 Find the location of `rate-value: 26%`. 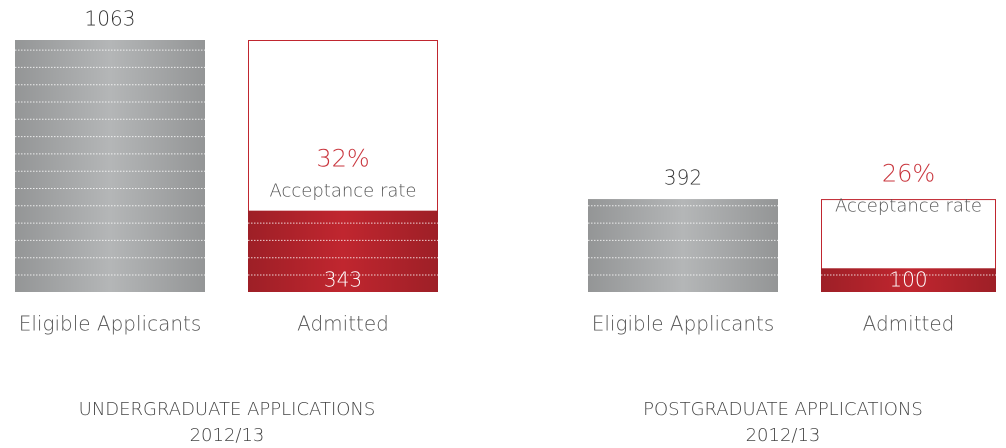

rate-value: 26% is located at coordinates (908, 173).